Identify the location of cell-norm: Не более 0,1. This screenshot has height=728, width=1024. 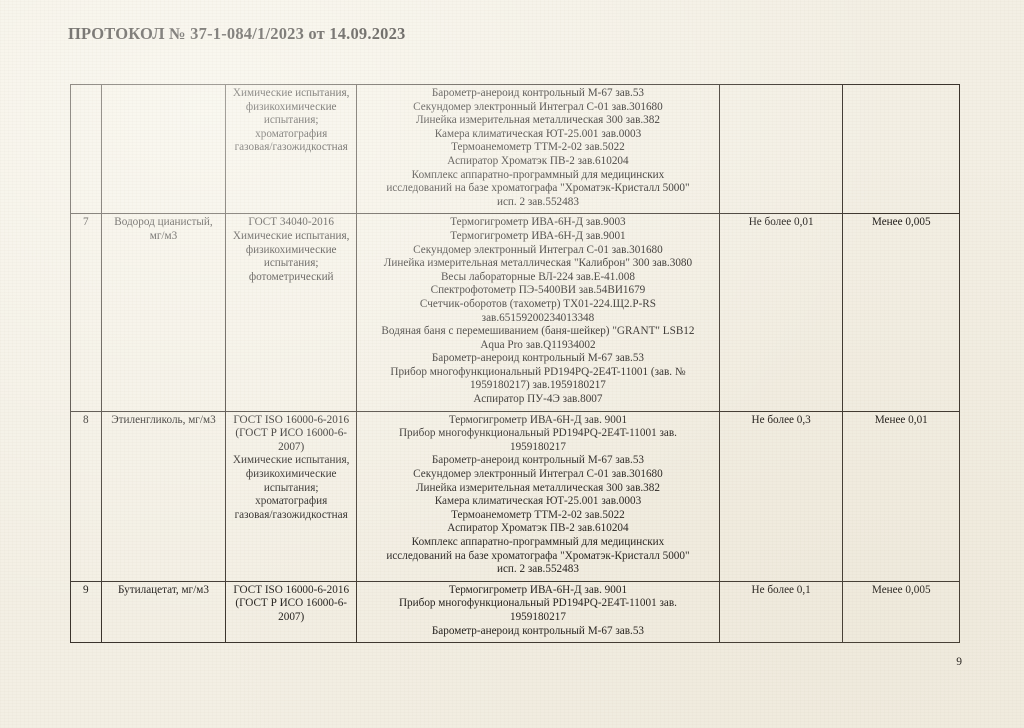
(781, 612).